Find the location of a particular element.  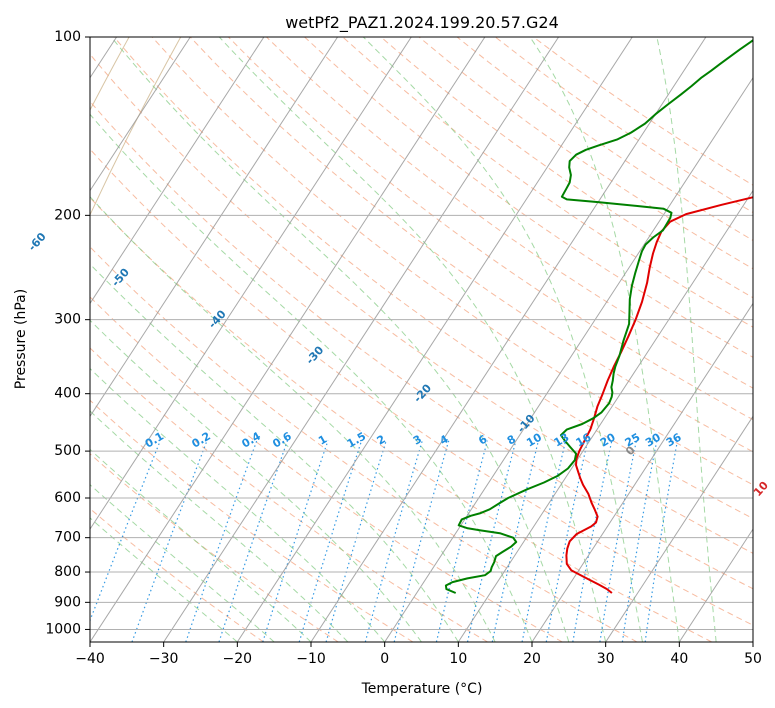

x-tick-label: 50 is located at coordinates (753, 659).